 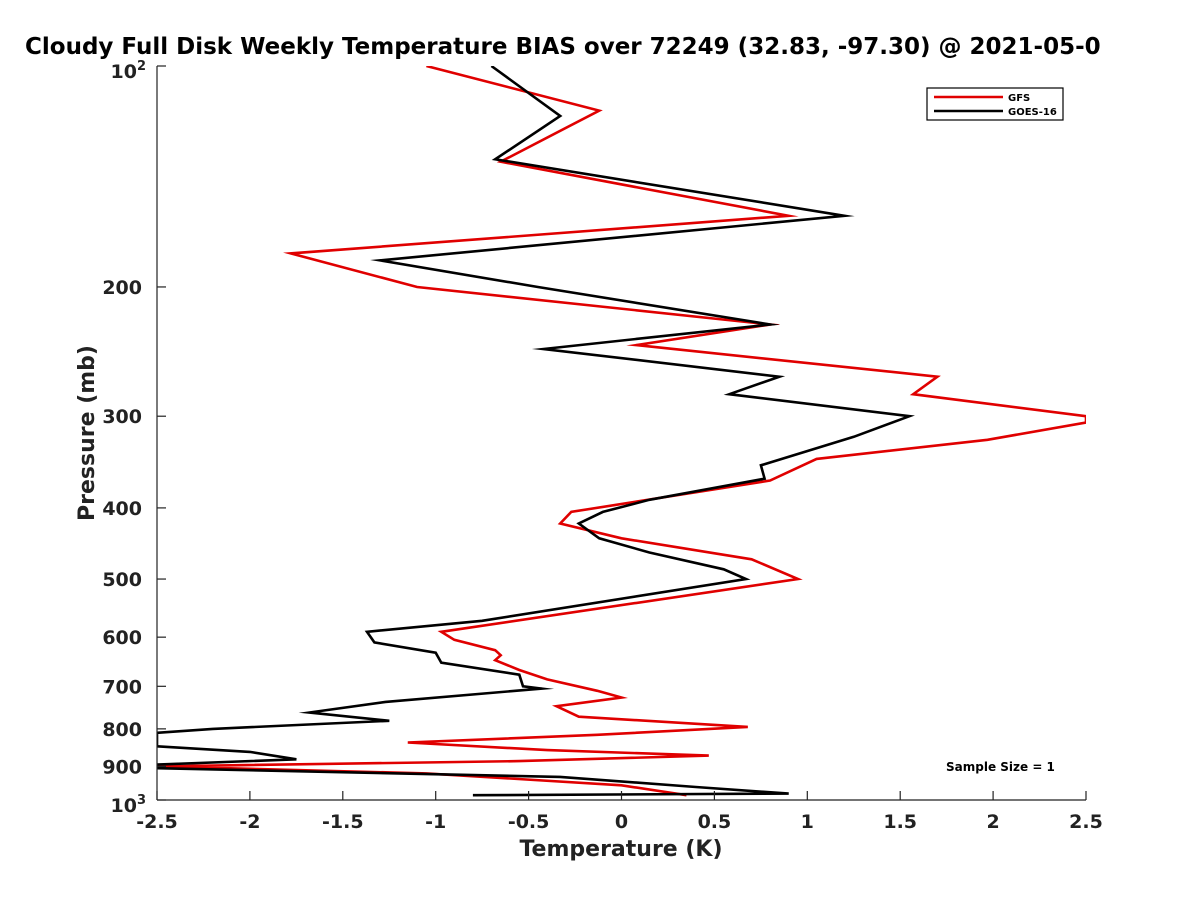 I want to click on x-tick-label: 1, so click(x=807, y=822).